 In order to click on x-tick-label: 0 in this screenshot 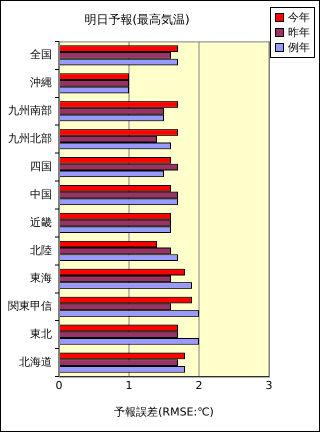, I will do `click(59, 385)`.